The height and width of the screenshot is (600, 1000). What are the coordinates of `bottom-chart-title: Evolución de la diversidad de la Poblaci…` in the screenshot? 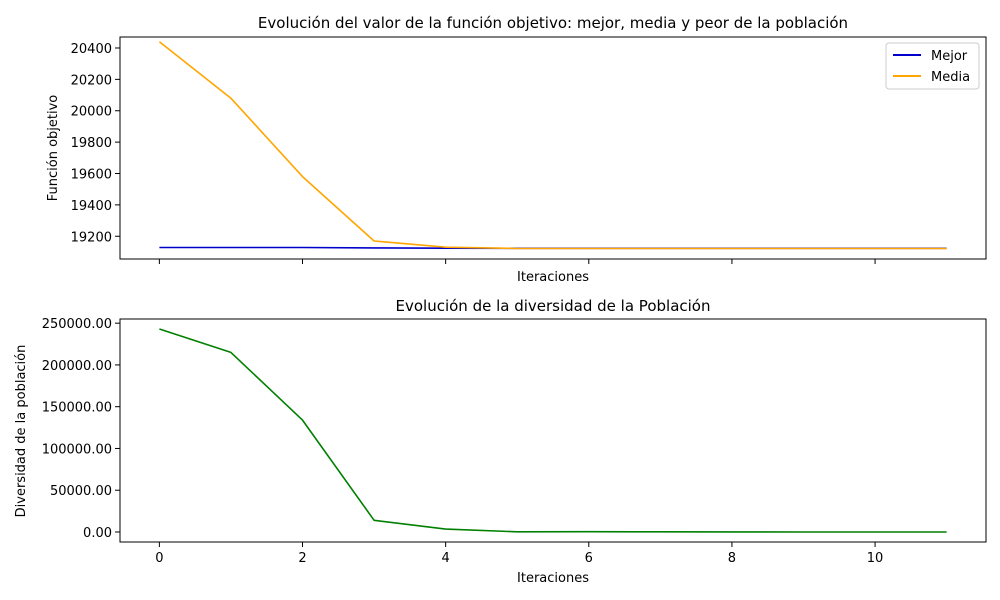 It's located at (553, 306).